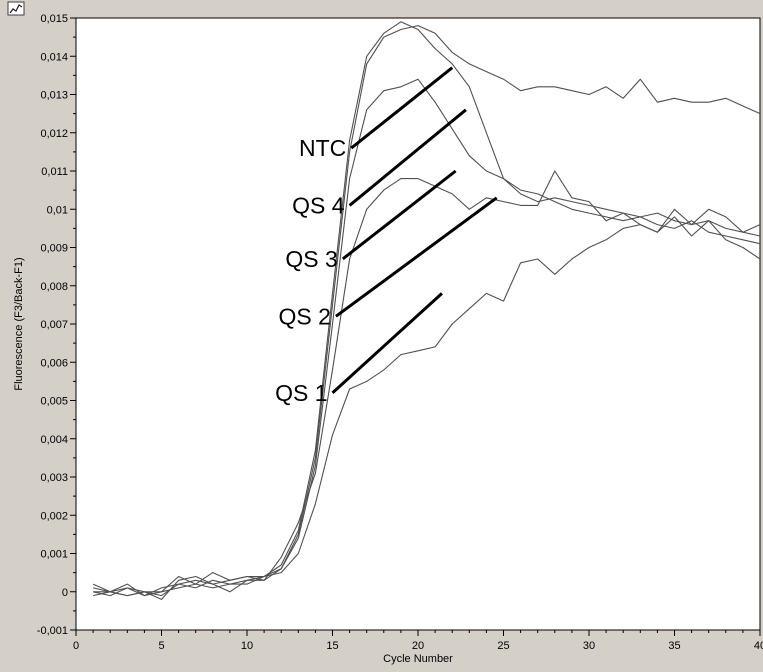  I want to click on annotation-label: QS 3, so click(311, 259).